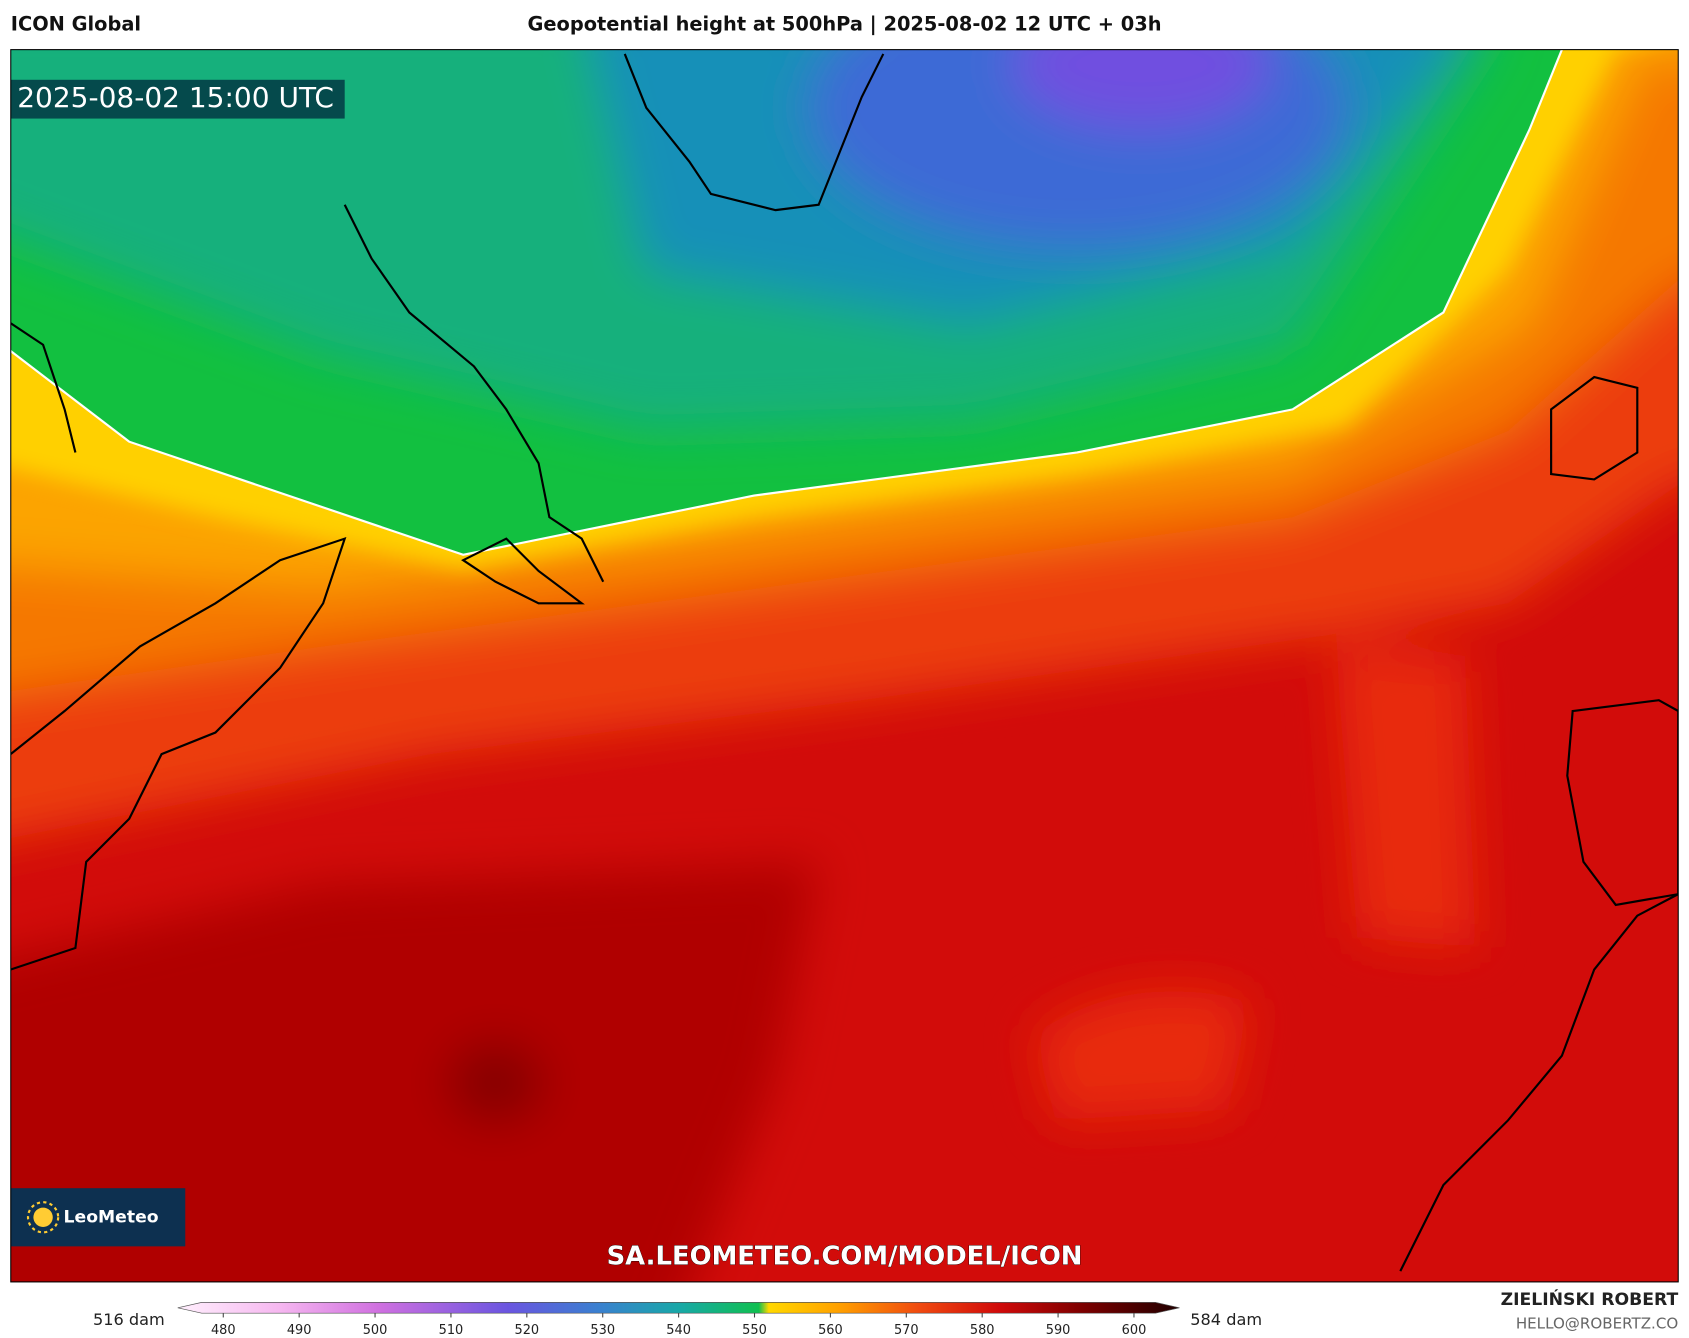 Image resolution: width=1689 pixels, height=1338 pixels. I want to click on colorbar-tick-label: 490, so click(299, 1330).